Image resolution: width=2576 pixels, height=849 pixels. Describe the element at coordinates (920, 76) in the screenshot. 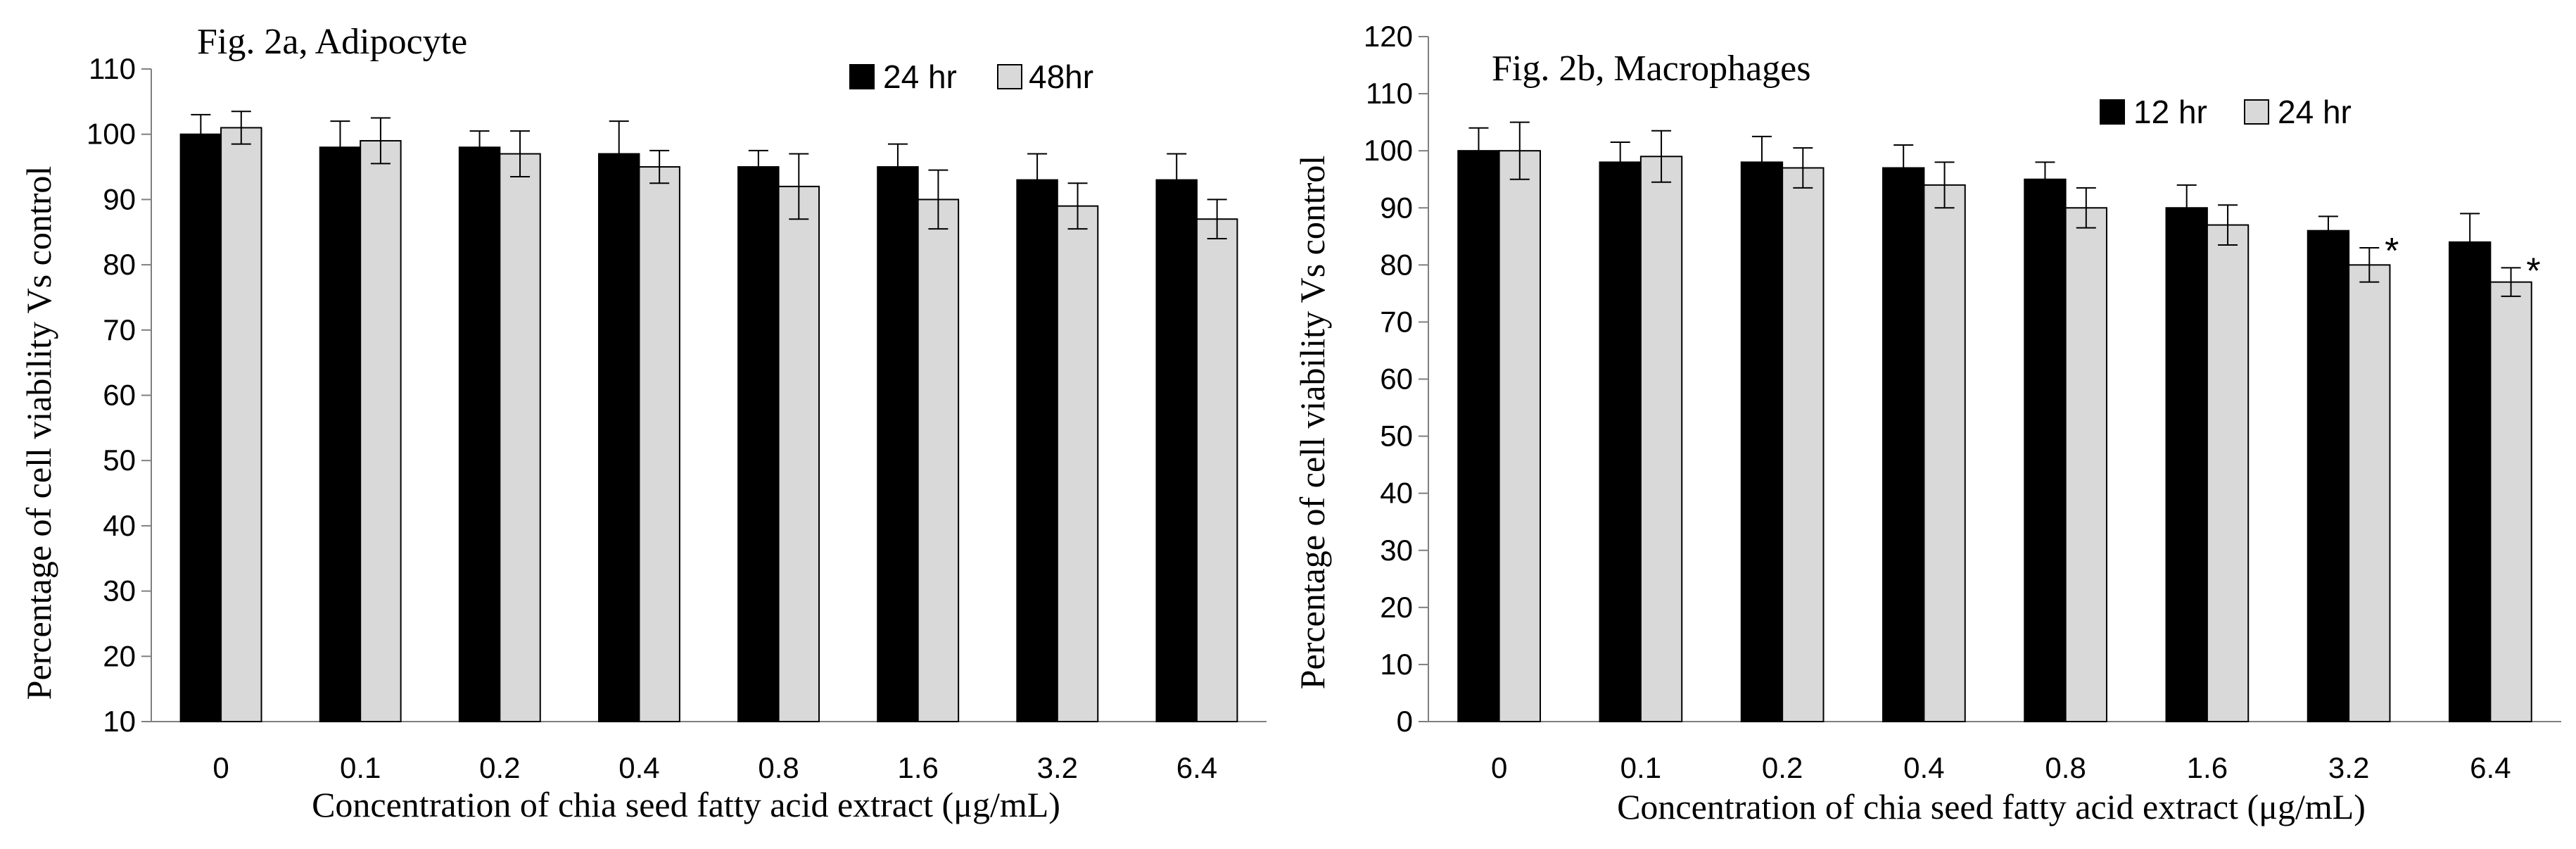

I see `legend-label-series-a: 24 hr` at that location.